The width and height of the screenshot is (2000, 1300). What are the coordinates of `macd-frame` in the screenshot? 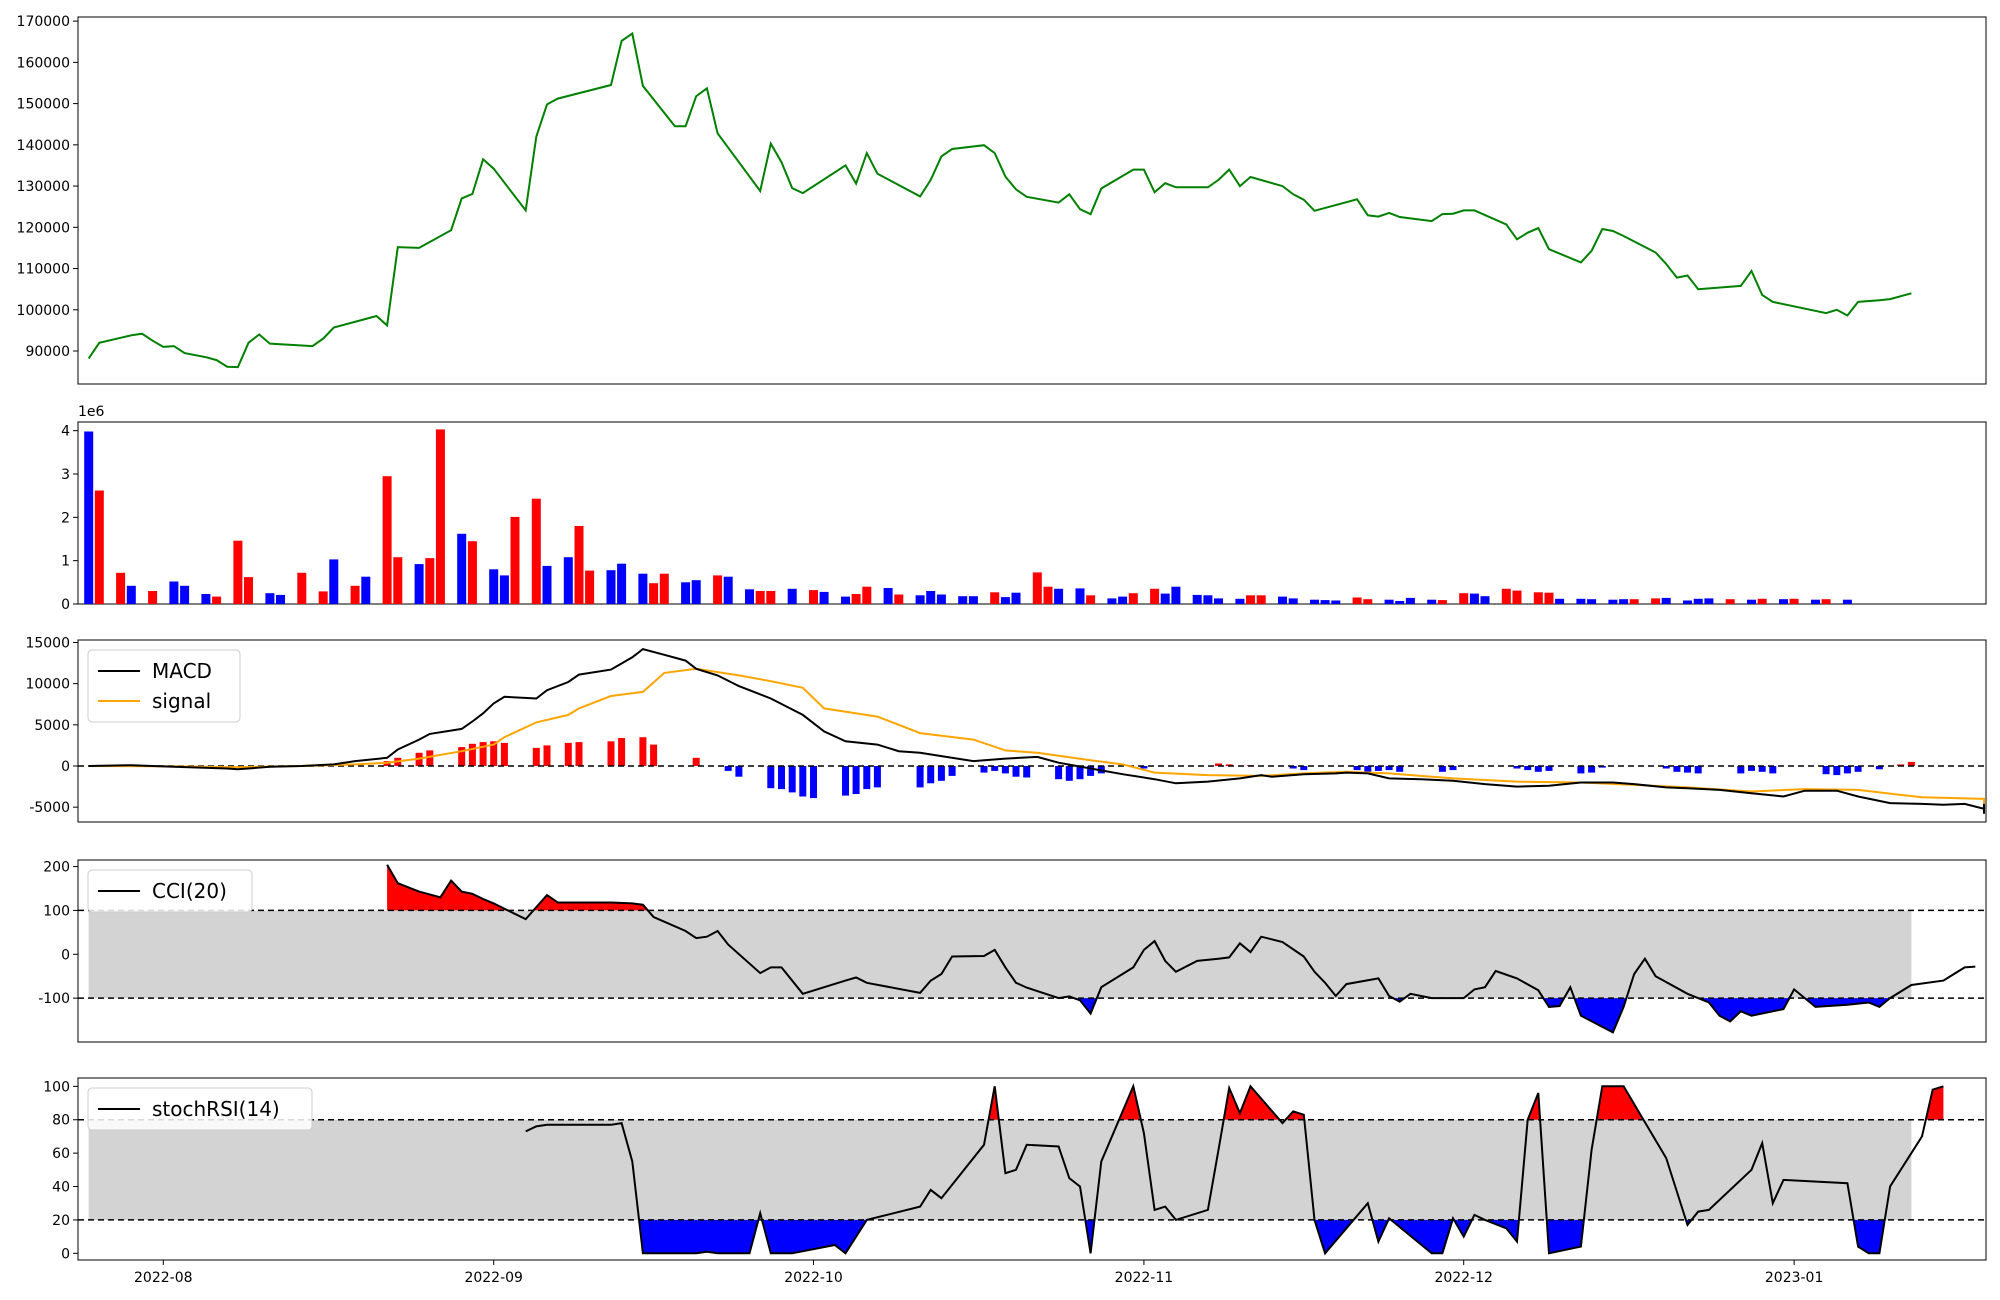 It's located at (1032, 731).